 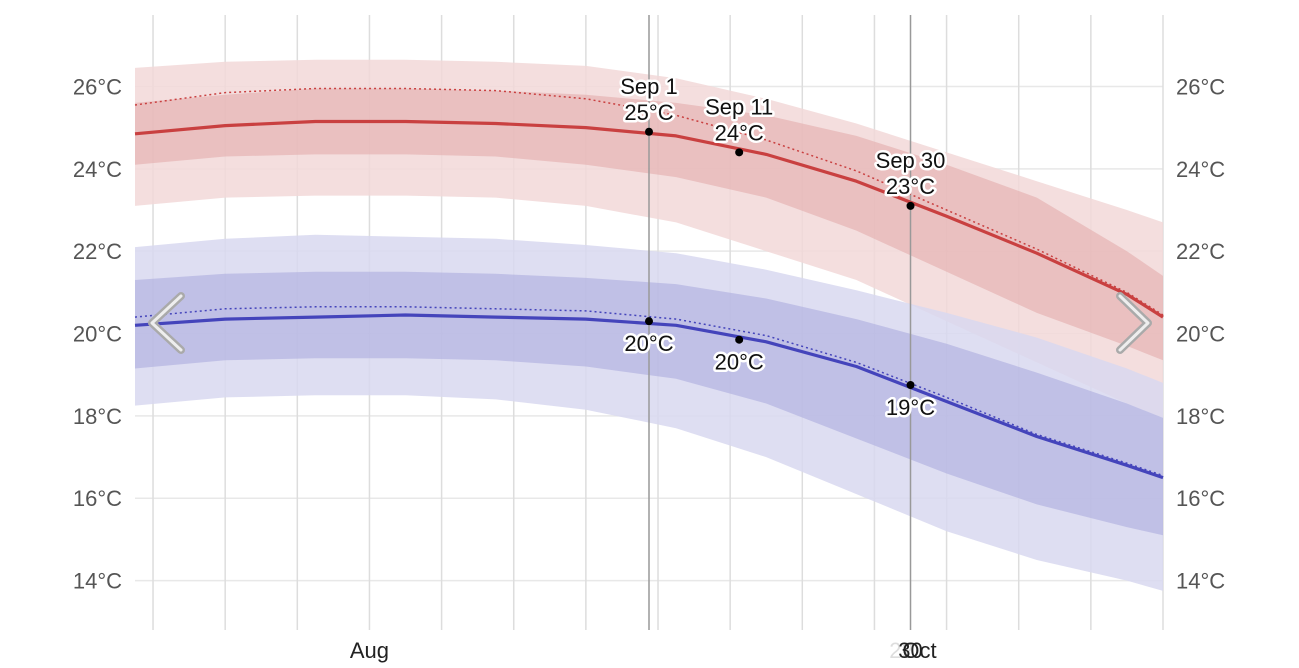 I want to click on next-arrow-button, so click(x=1134, y=323).